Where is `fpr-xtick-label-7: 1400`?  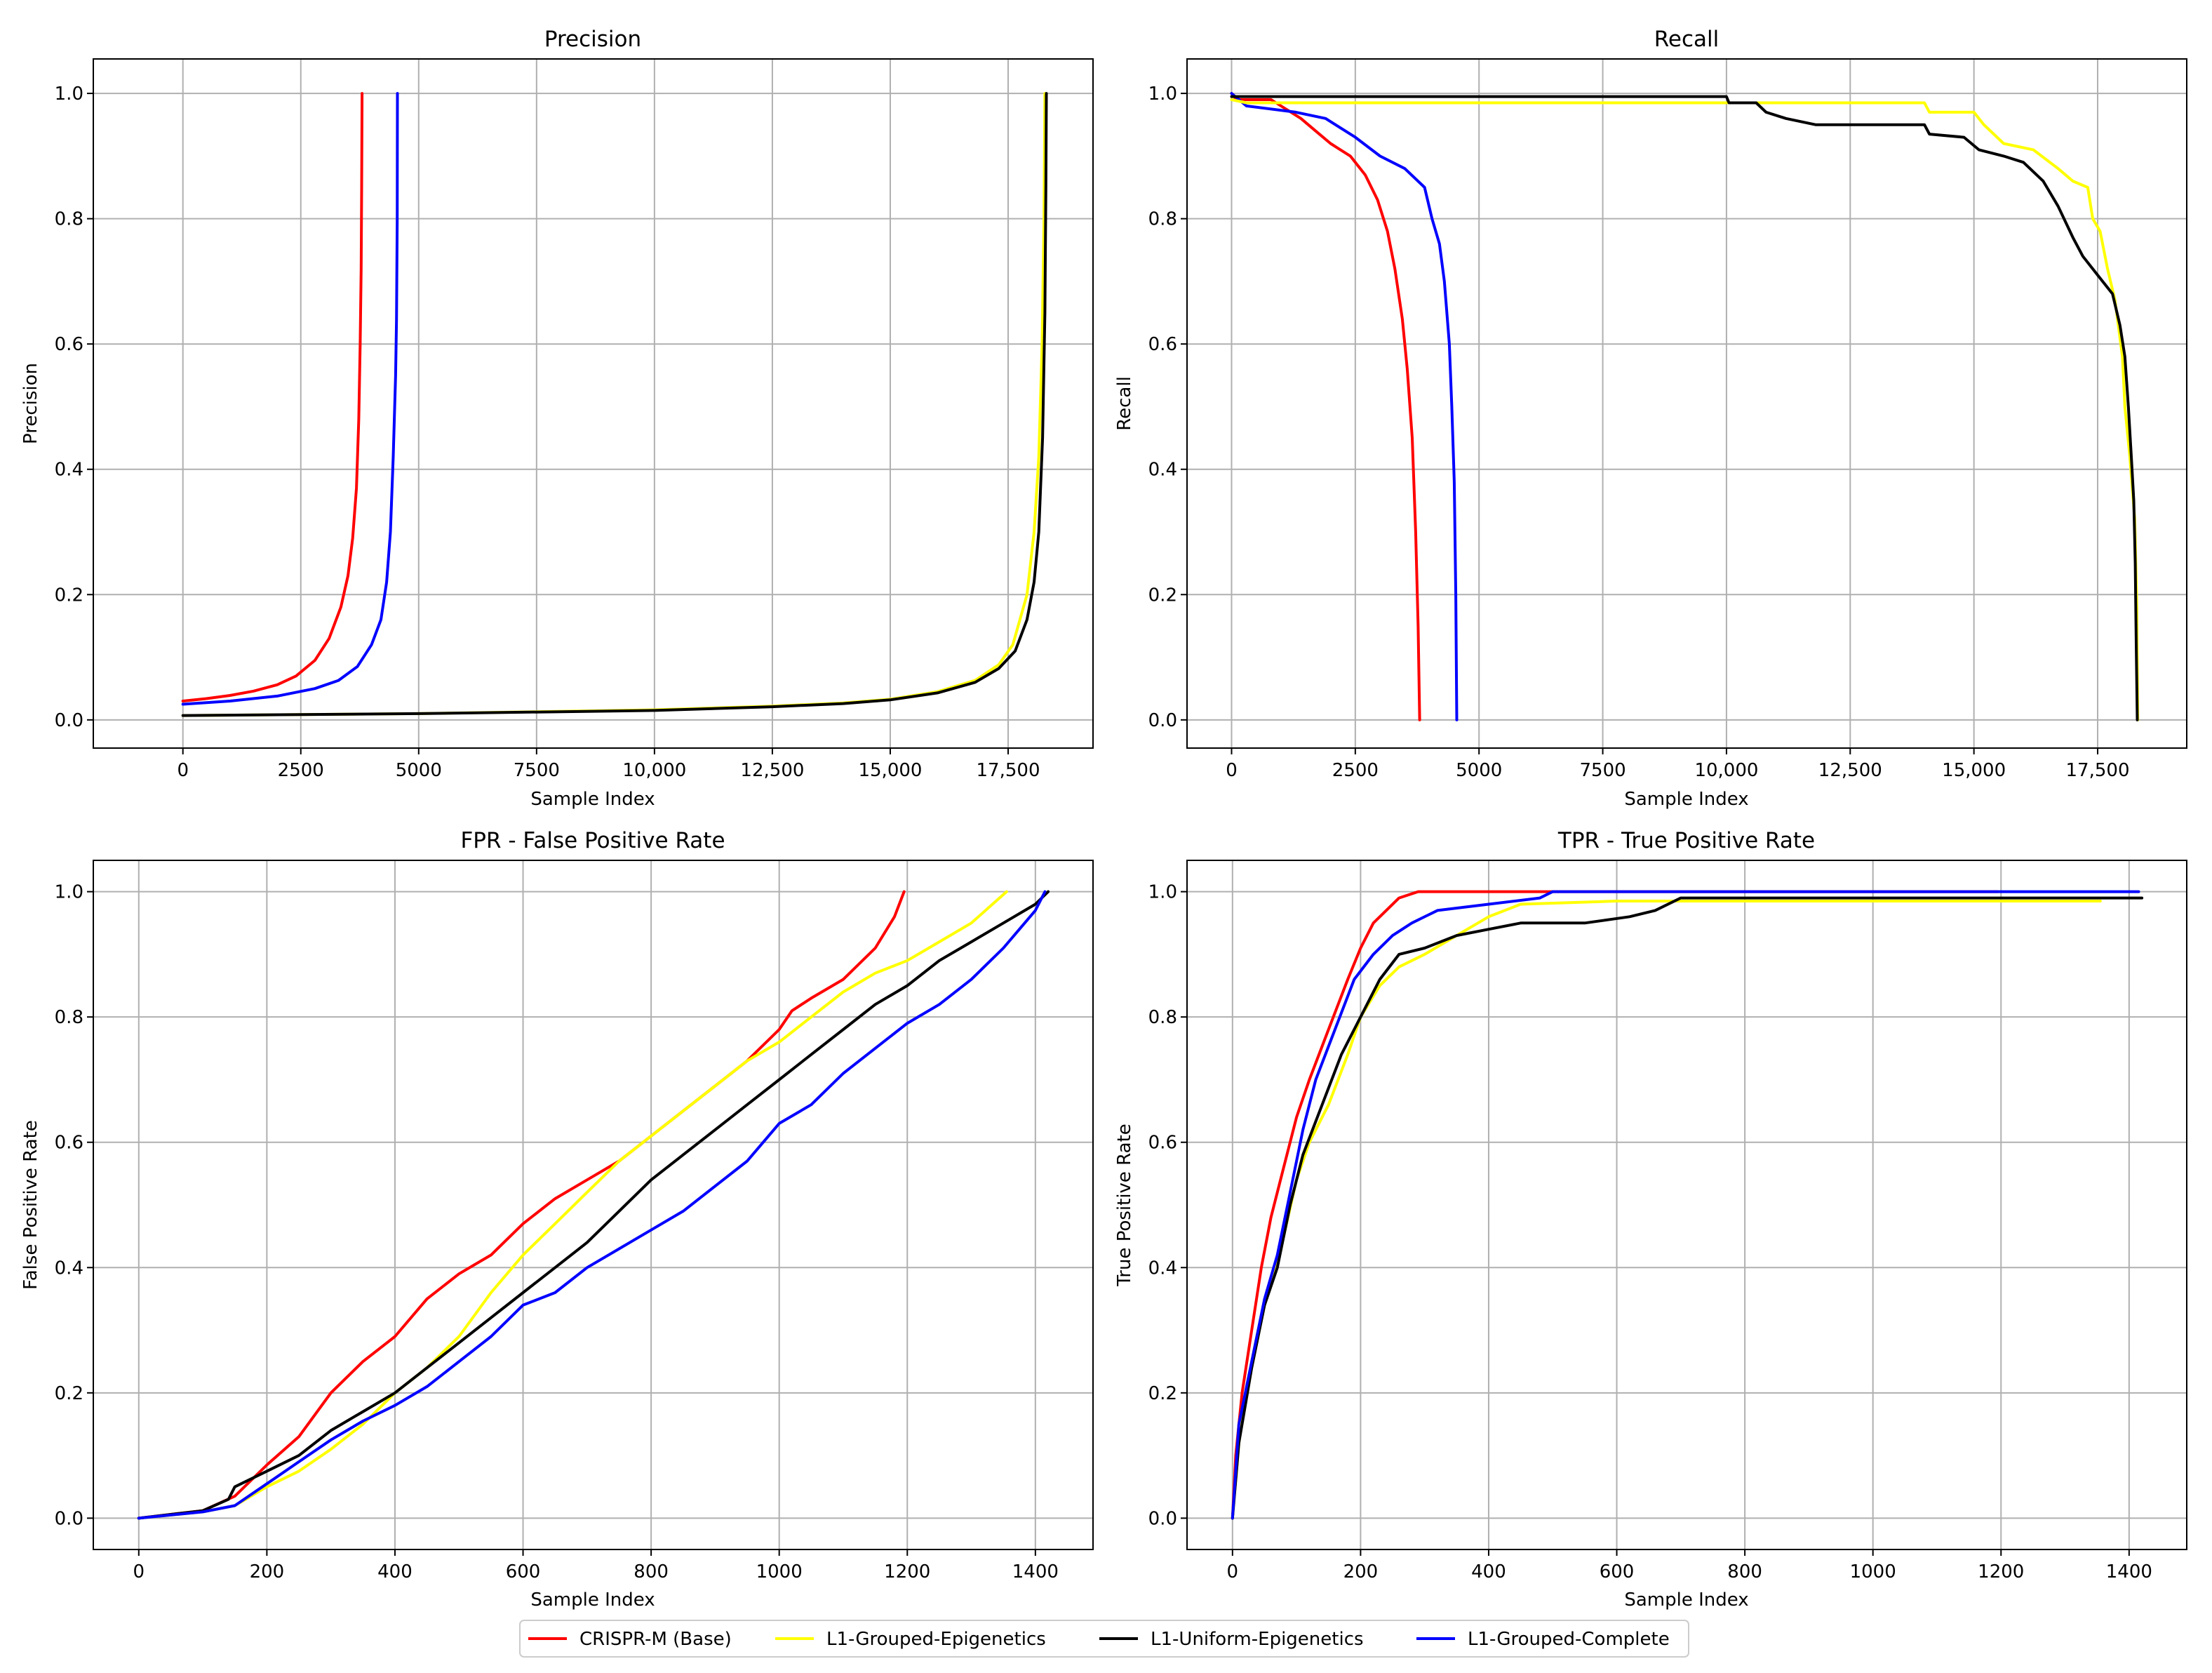 fpr-xtick-label-7: 1400 is located at coordinates (1035, 1571).